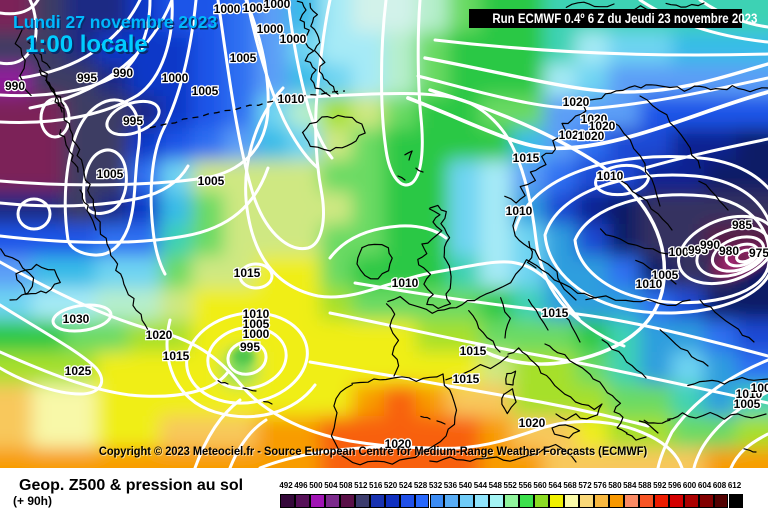 The height and width of the screenshot is (512, 768). I want to click on svg-text: 1025, so click(78, 371).